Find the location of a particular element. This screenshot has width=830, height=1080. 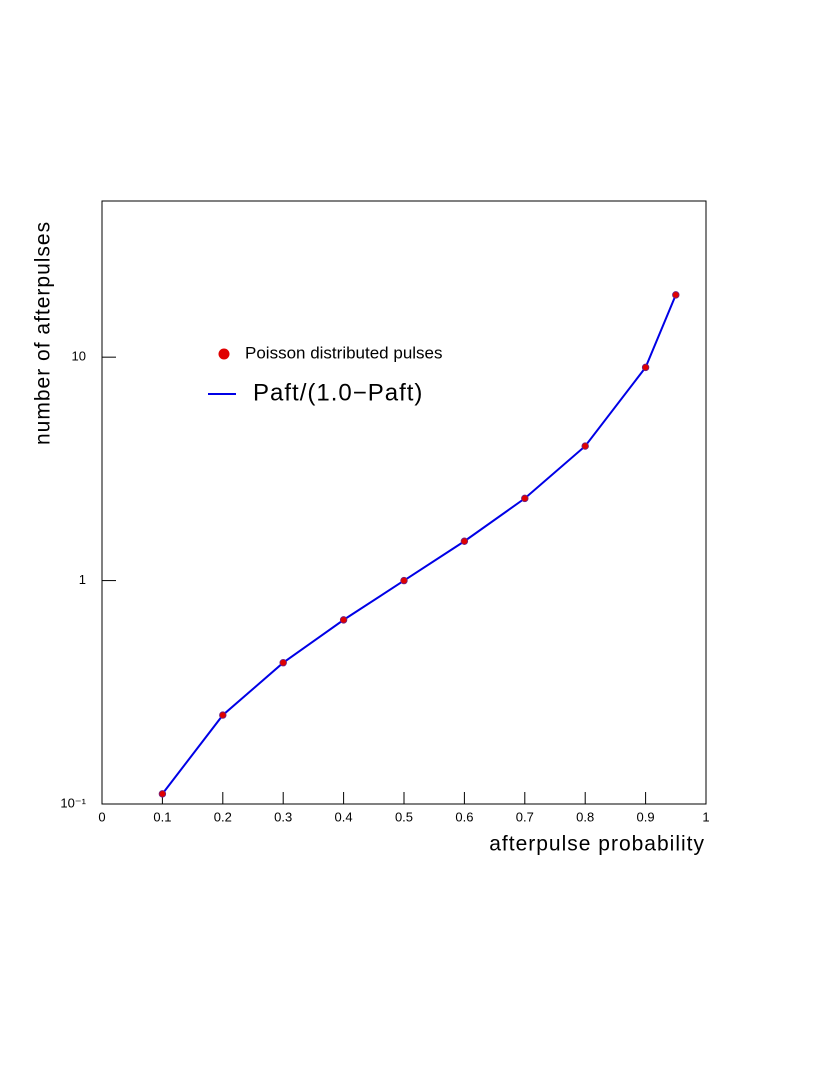

x-tick-label: 0.3 is located at coordinates (283, 816).